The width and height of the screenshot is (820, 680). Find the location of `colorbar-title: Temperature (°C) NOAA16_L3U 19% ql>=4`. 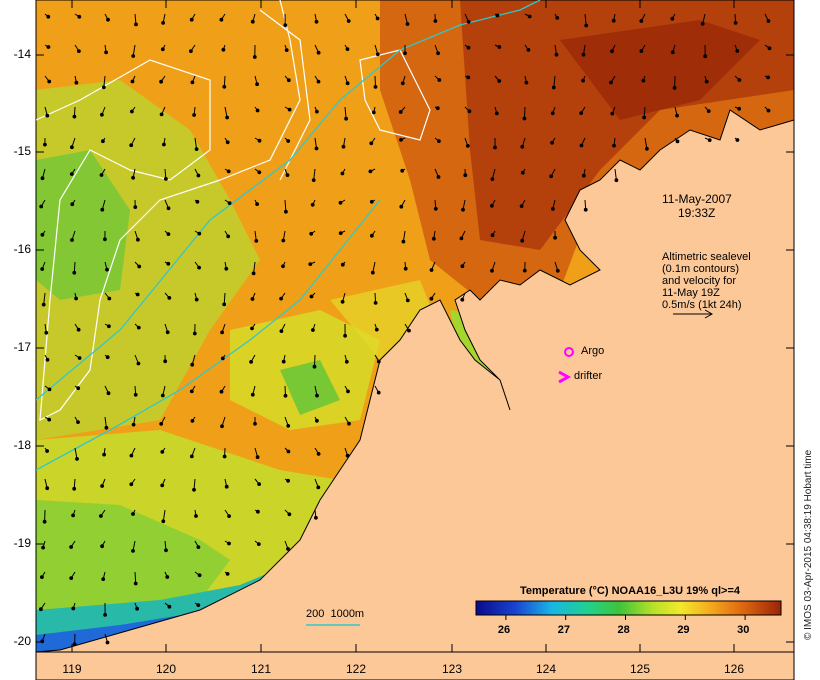

colorbar-title: Temperature (°C) NOAA16_L3U 19% ql>=4 is located at coordinates (630, 591).